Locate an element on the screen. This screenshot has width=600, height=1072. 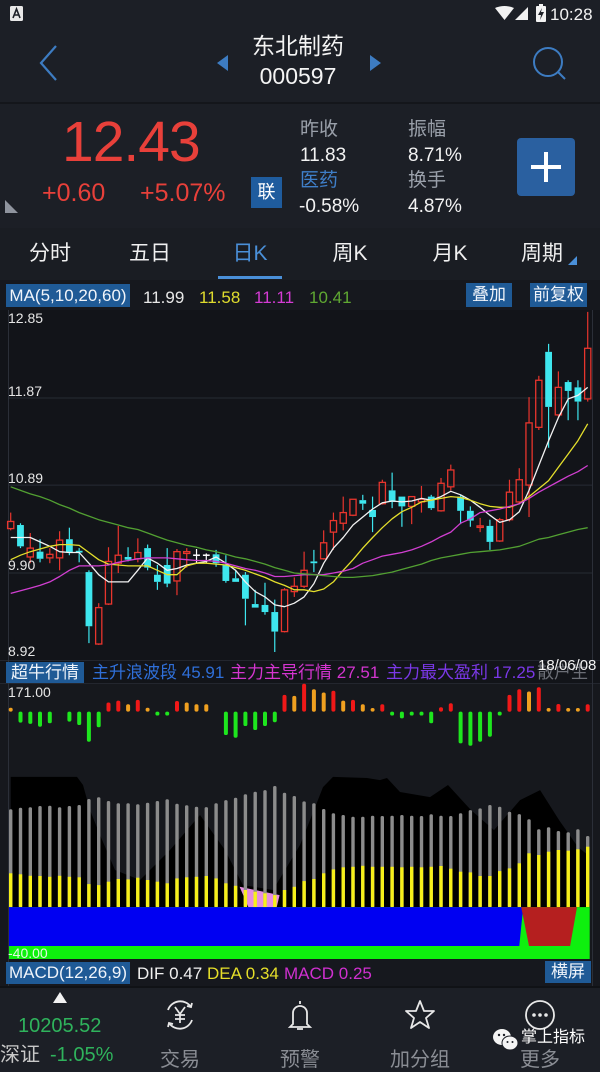
tab-intraday: 分时 is located at coordinates (50, 253).